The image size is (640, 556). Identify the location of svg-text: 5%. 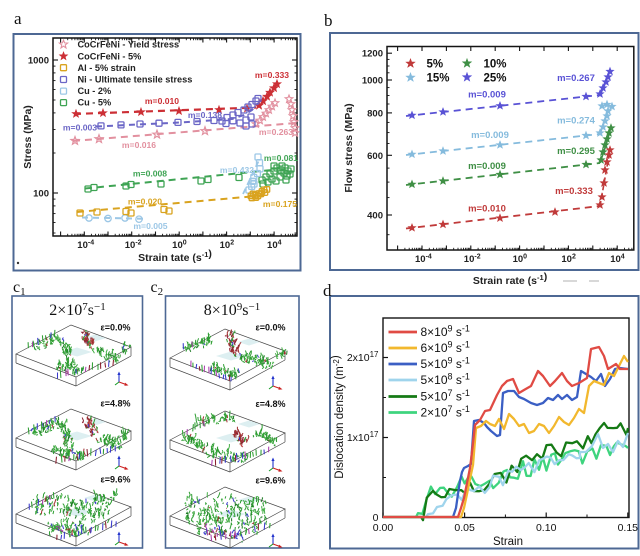
(435, 65).